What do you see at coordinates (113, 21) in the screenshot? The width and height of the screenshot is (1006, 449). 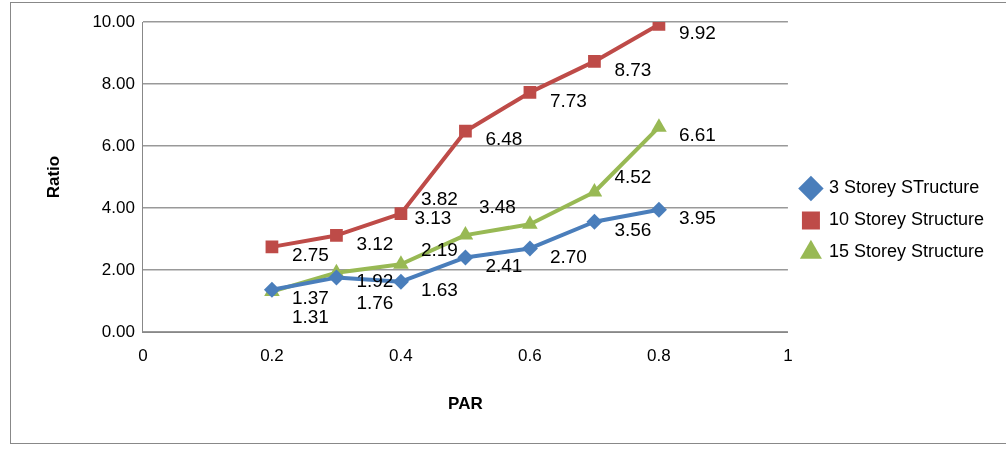 I see `y-tick-label: 10.00` at bounding box center [113, 21].